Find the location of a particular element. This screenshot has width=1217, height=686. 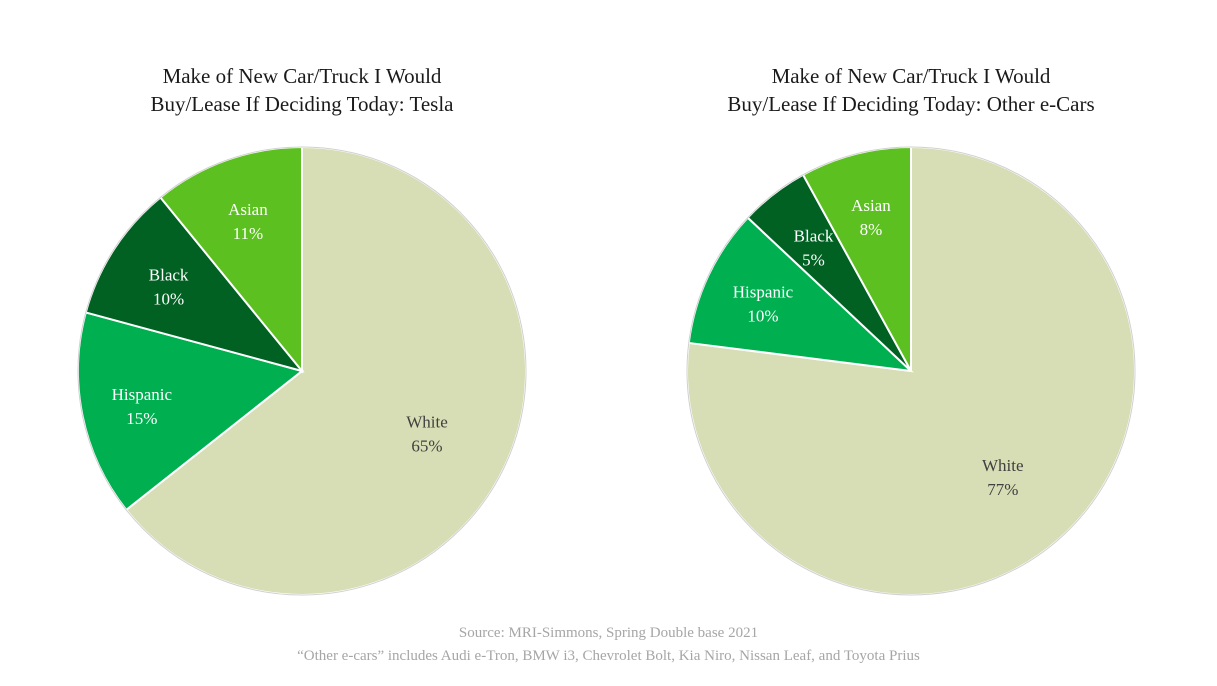

slice-value-hispanic: 15% is located at coordinates (141, 418).